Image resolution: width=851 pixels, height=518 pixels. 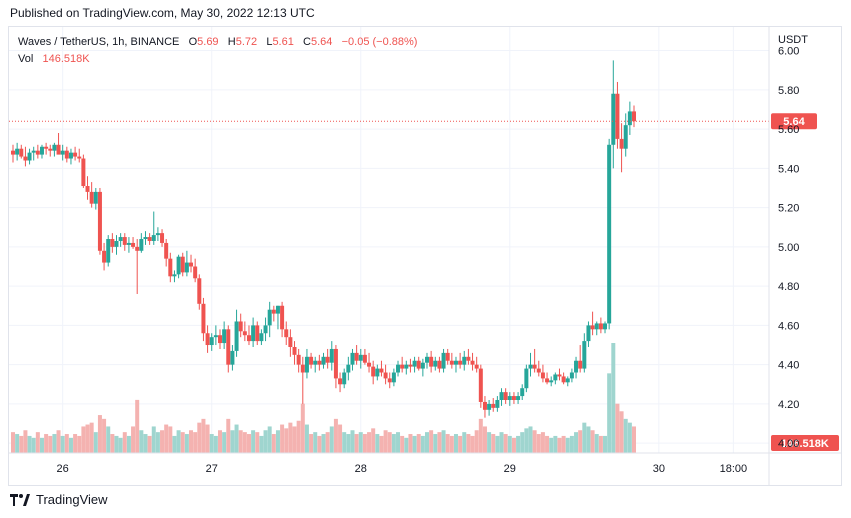 What do you see at coordinates (246, 42) in the screenshot?
I see `legend-high-value: 5.72` at bounding box center [246, 42].